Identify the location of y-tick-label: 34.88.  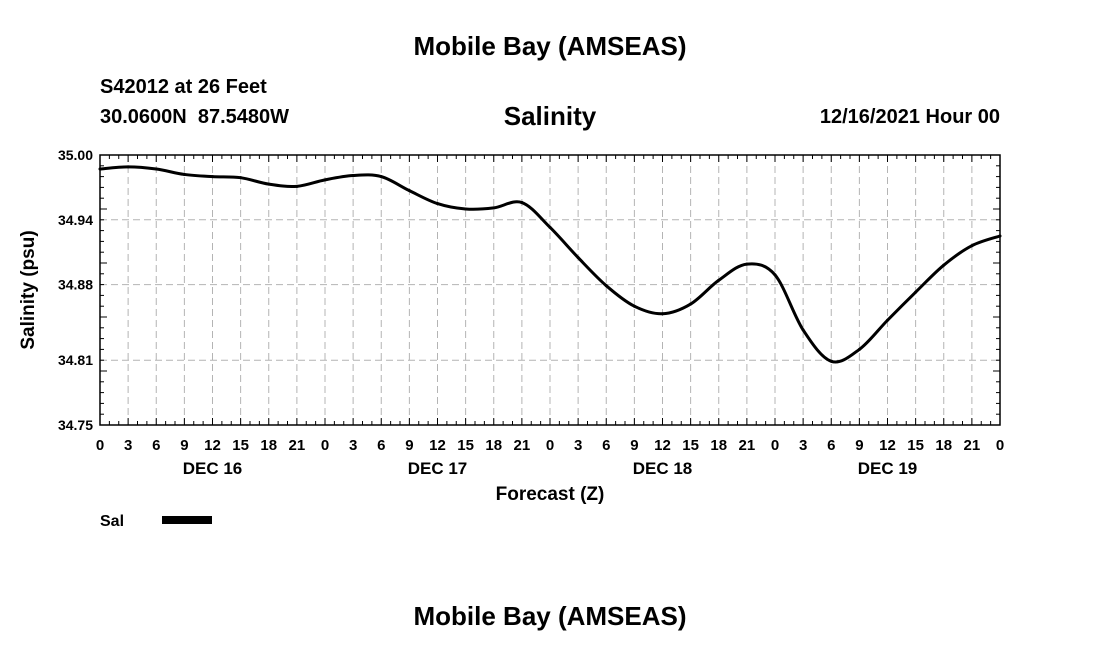
(75, 285).